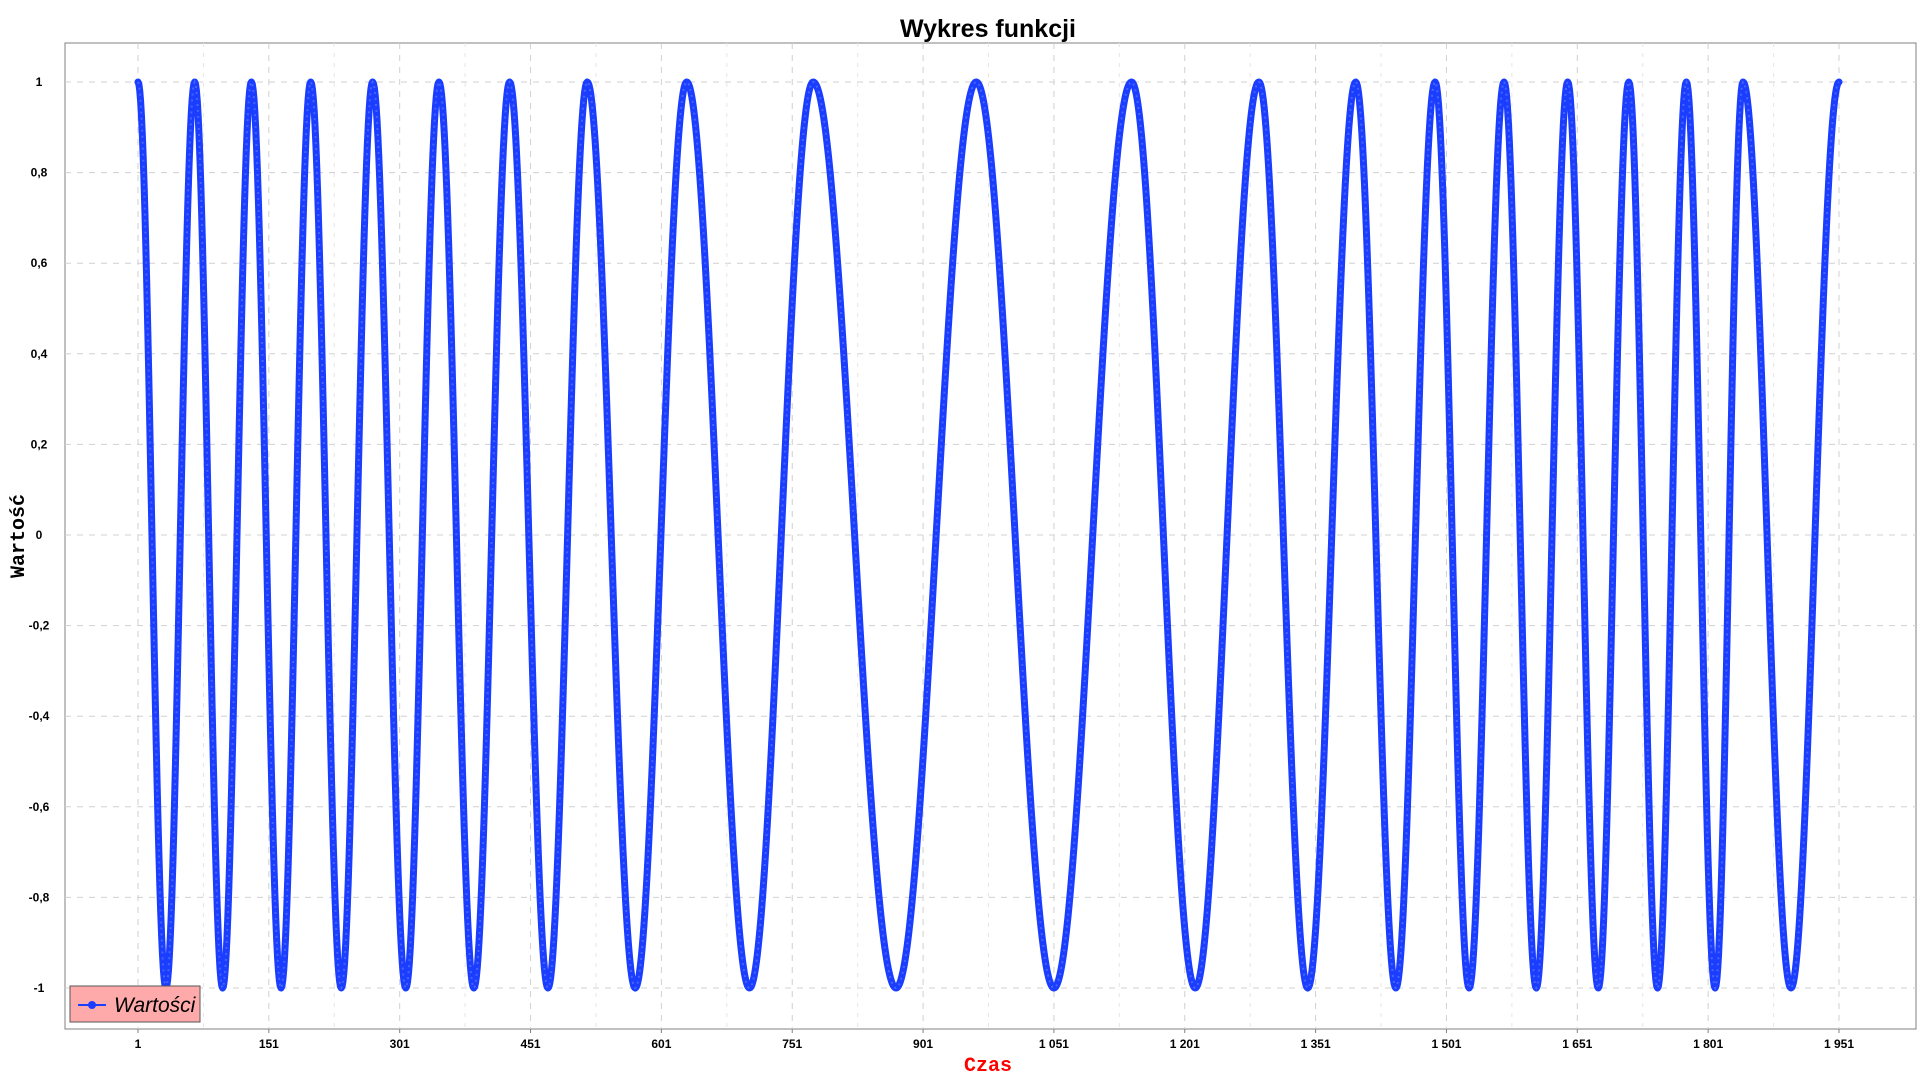  Describe the element at coordinates (1054, 1044) in the screenshot. I see `x-tick-label: 1 051` at that location.